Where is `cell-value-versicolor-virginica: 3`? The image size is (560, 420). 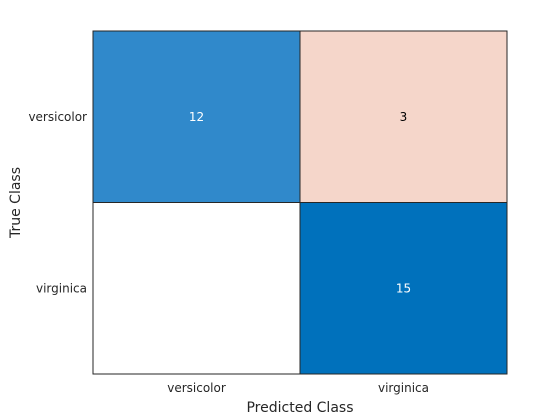 cell-value-versicolor-virginica: 3 is located at coordinates (404, 117).